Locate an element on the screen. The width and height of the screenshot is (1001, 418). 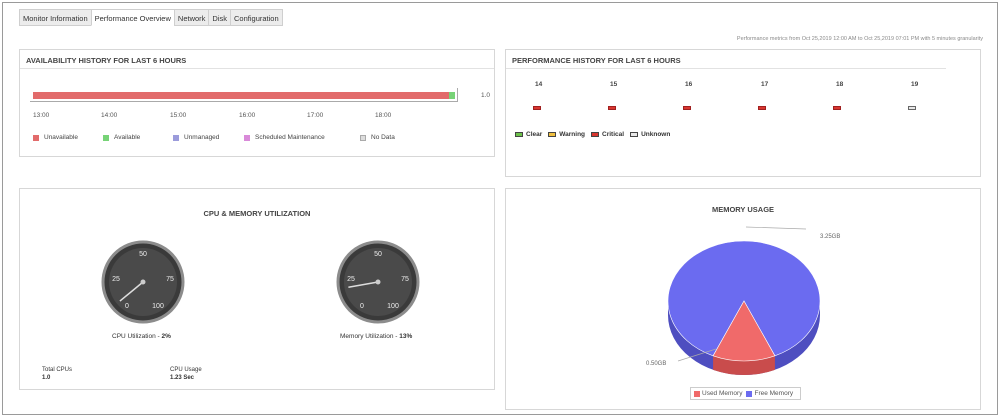
cpu-gauge: 50 25 75 0 100 is located at coordinates (143, 282).